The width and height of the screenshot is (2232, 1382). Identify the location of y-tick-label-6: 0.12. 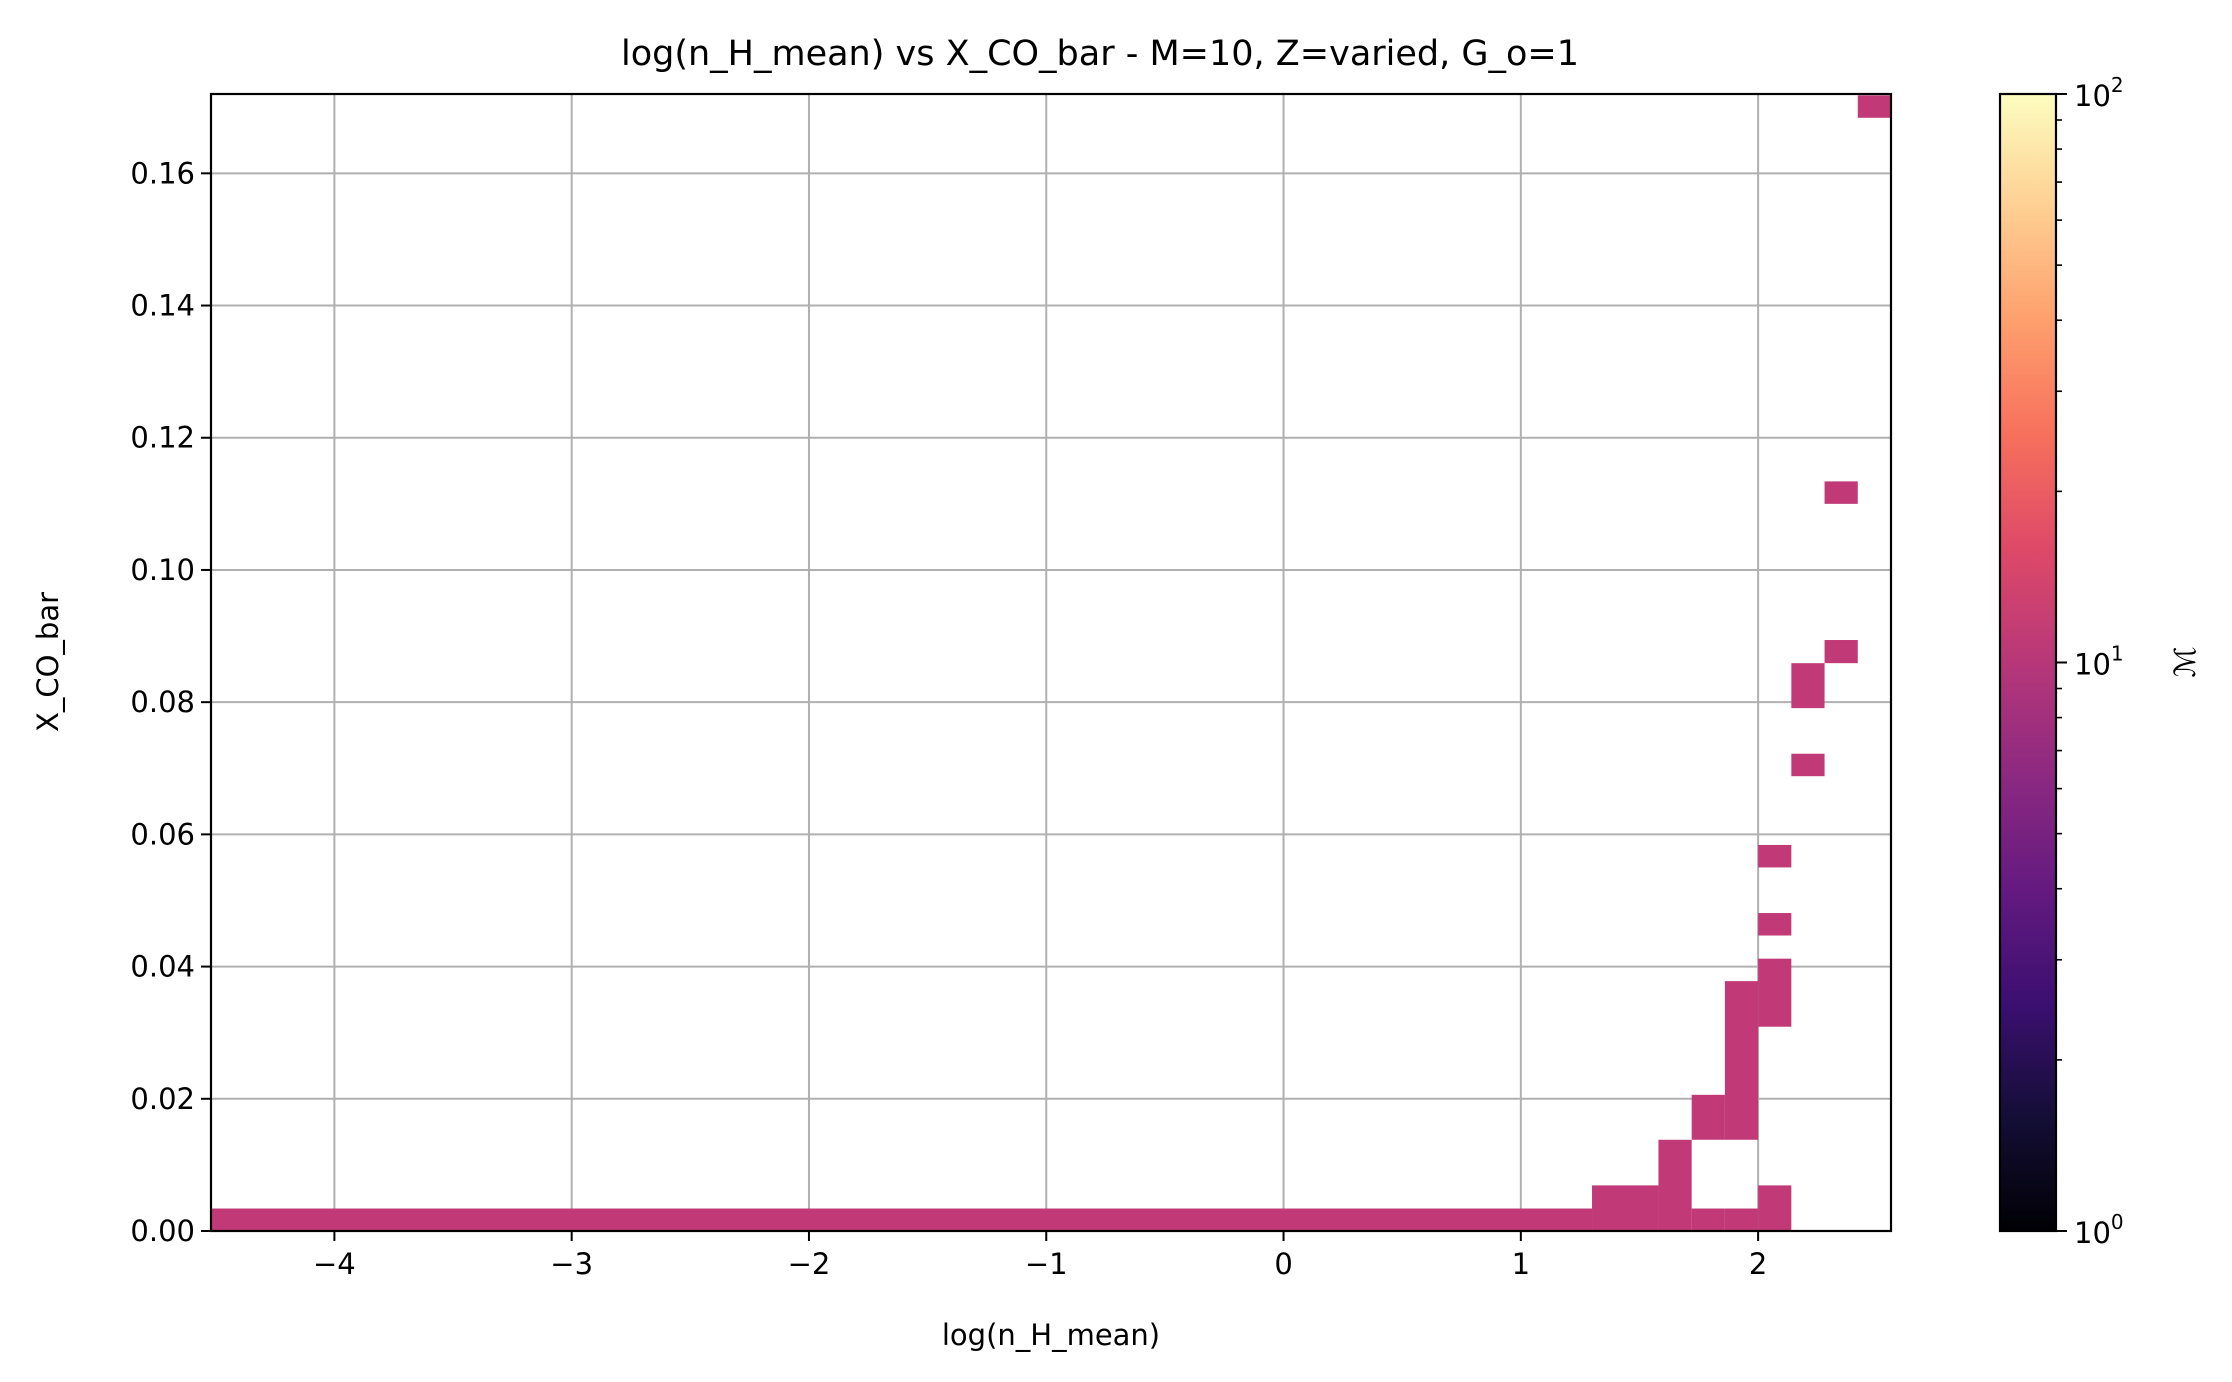
(162, 438).